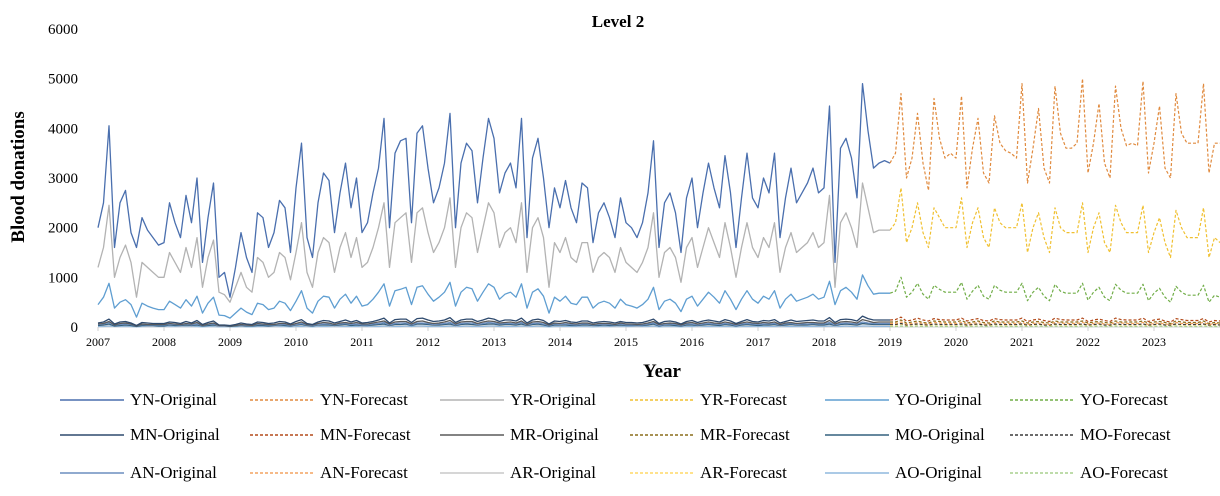 The image size is (1220, 496). I want to click on x-tick-label: 2012, so click(428, 342).